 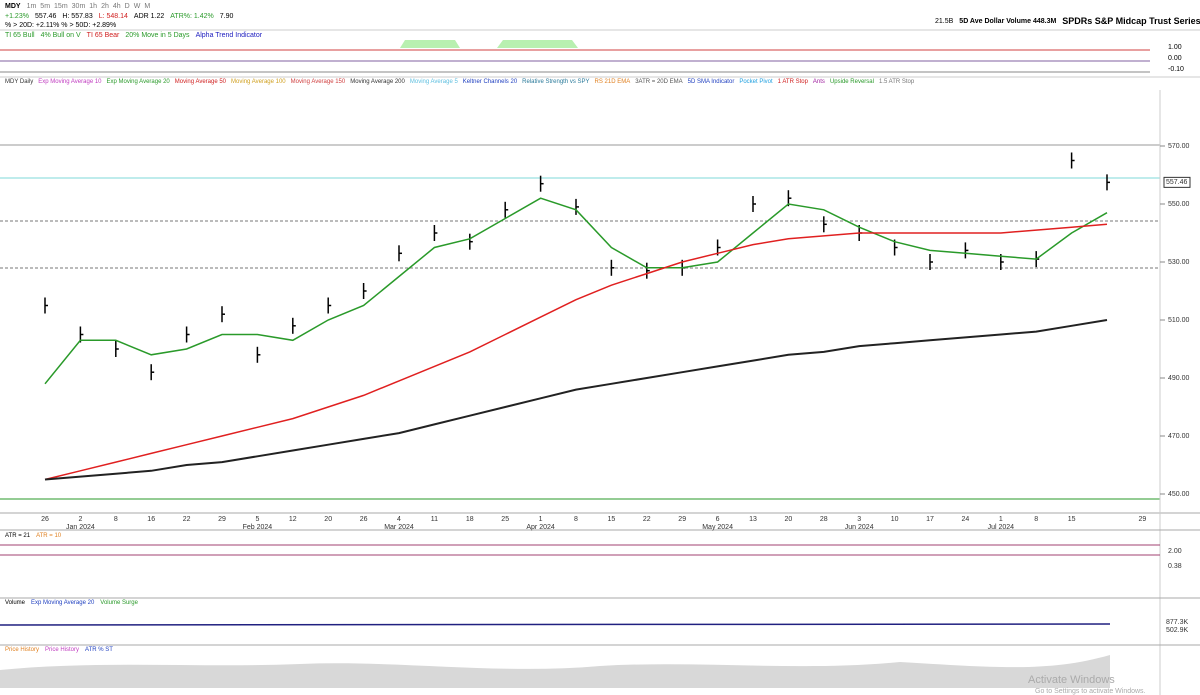 I want to click on signal-values: 1.00 0.00 -0.10, so click(x=1176, y=58).